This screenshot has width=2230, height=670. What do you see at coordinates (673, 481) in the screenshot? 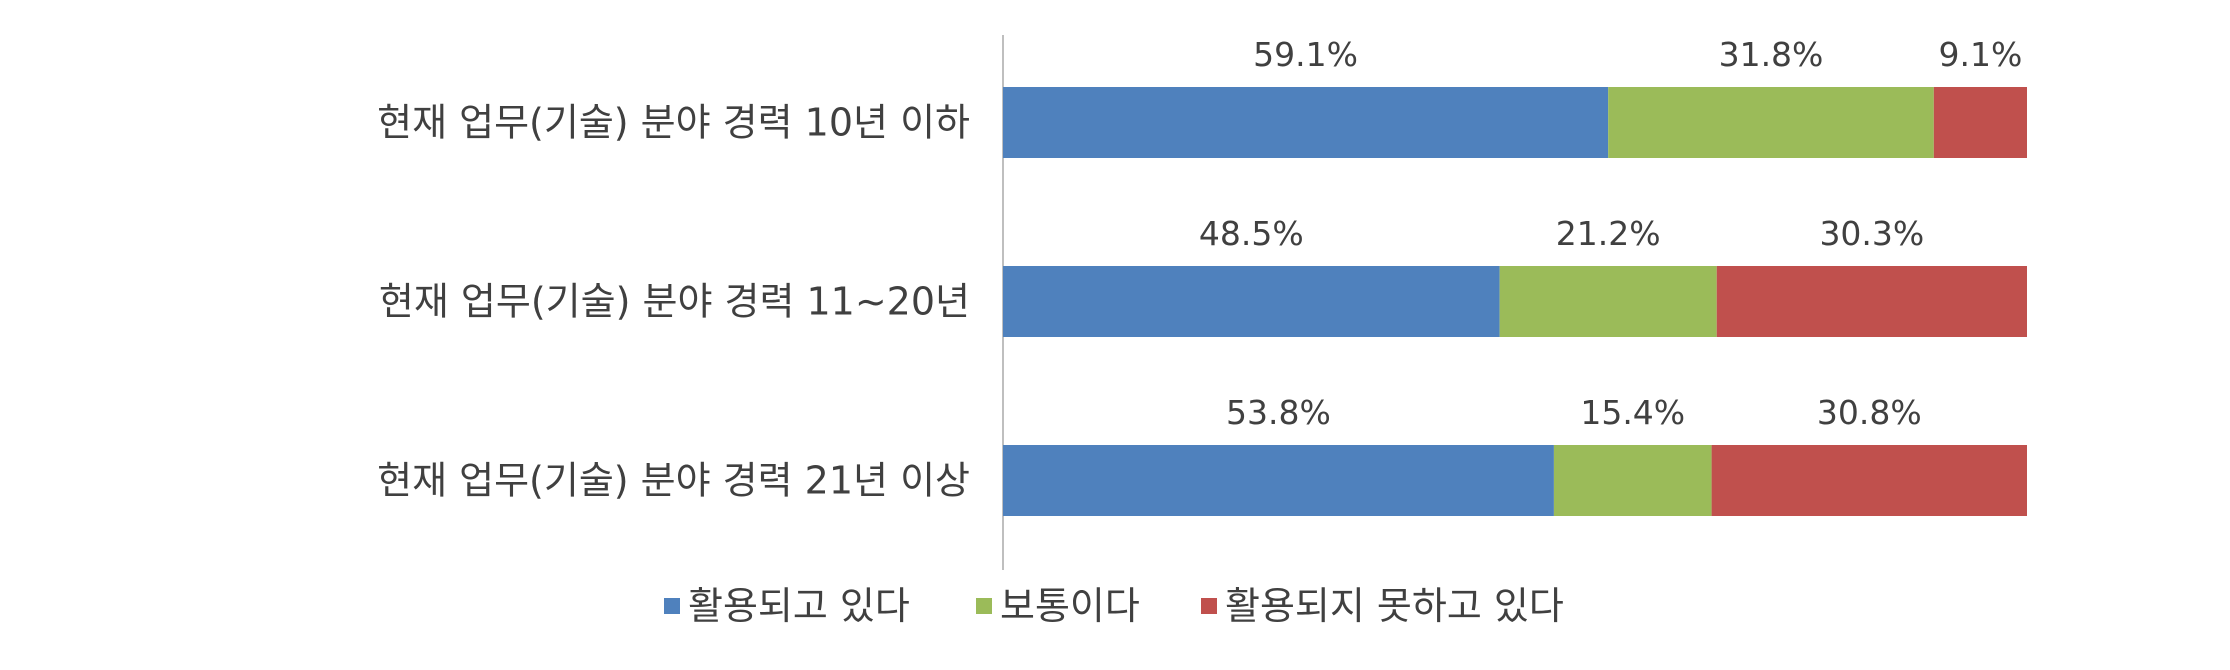
I see `category-label: 현재 업무(기술) 분야 경력 21년 이상` at bounding box center [673, 481].